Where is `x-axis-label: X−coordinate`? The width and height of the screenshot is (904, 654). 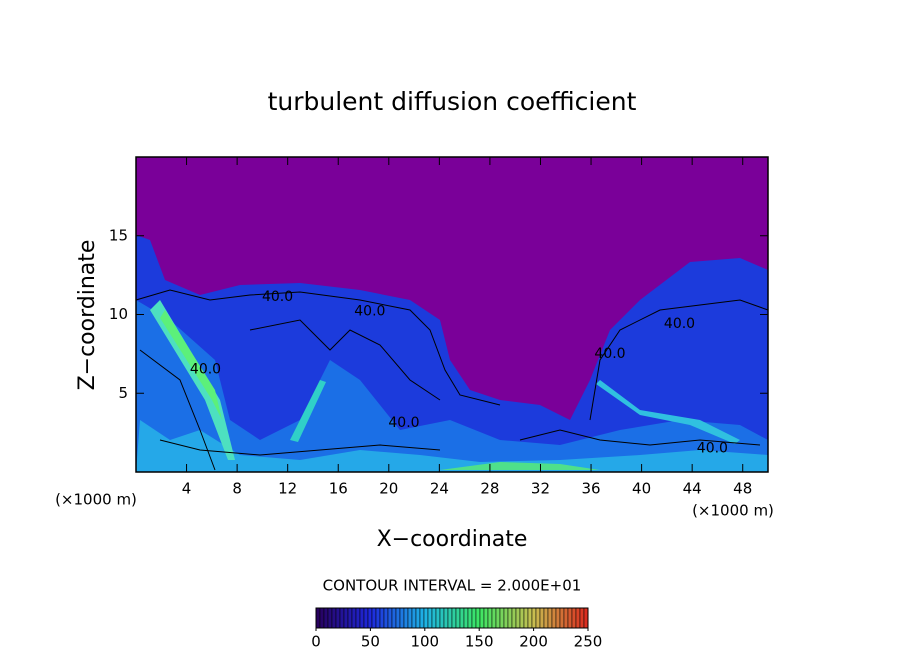 x-axis-label: X−coordinate is located at coordinates (452, 539).